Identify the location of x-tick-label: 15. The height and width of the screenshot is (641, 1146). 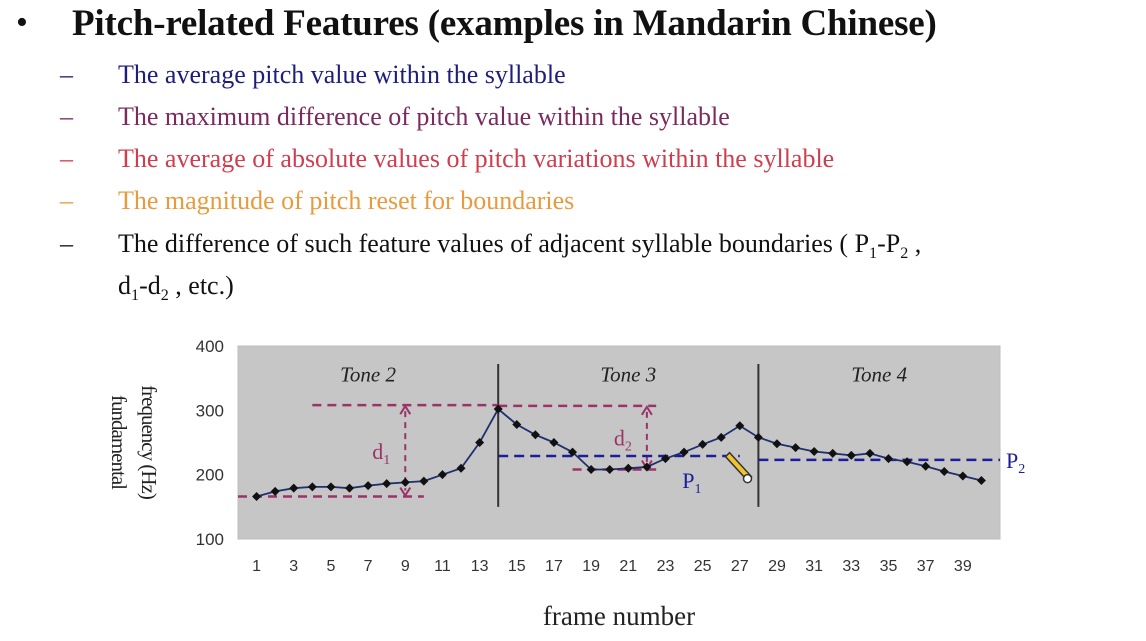
(517, 566).